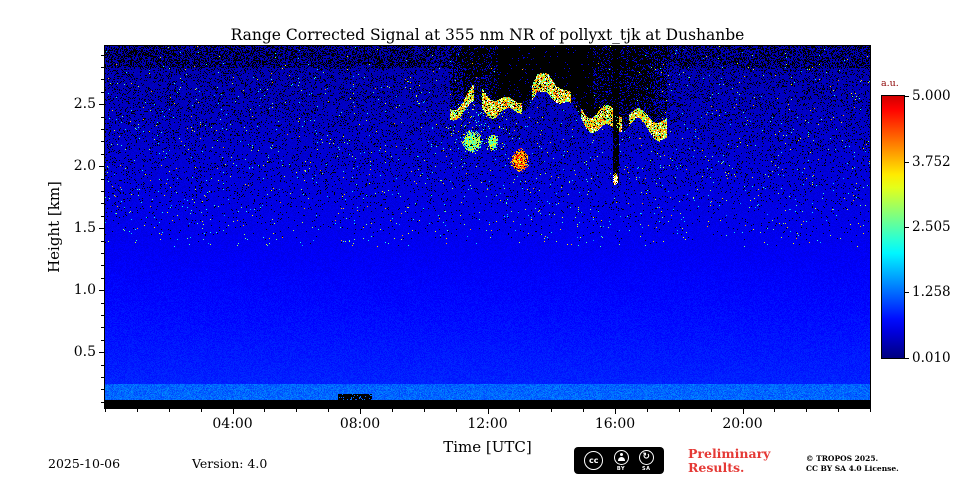 The image size is (960, 480). I want to click on colorbar-unit-label: a.u., so click(890, 83).